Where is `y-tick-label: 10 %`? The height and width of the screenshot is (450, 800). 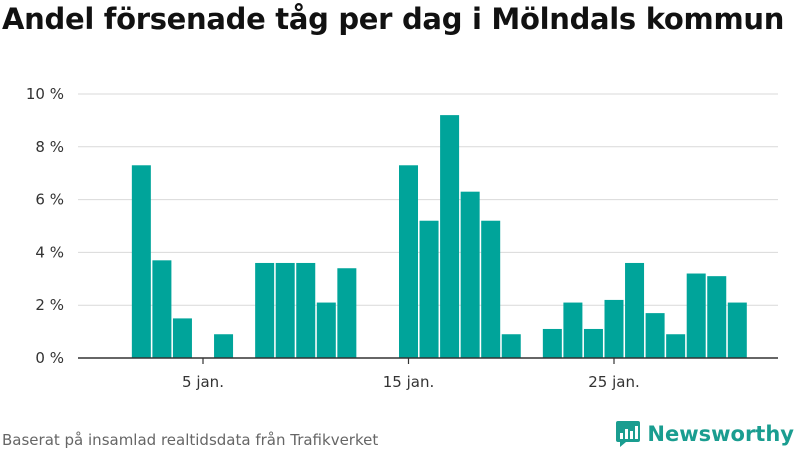
y-tick-label: 10 % is located at coordinates (45, 94).